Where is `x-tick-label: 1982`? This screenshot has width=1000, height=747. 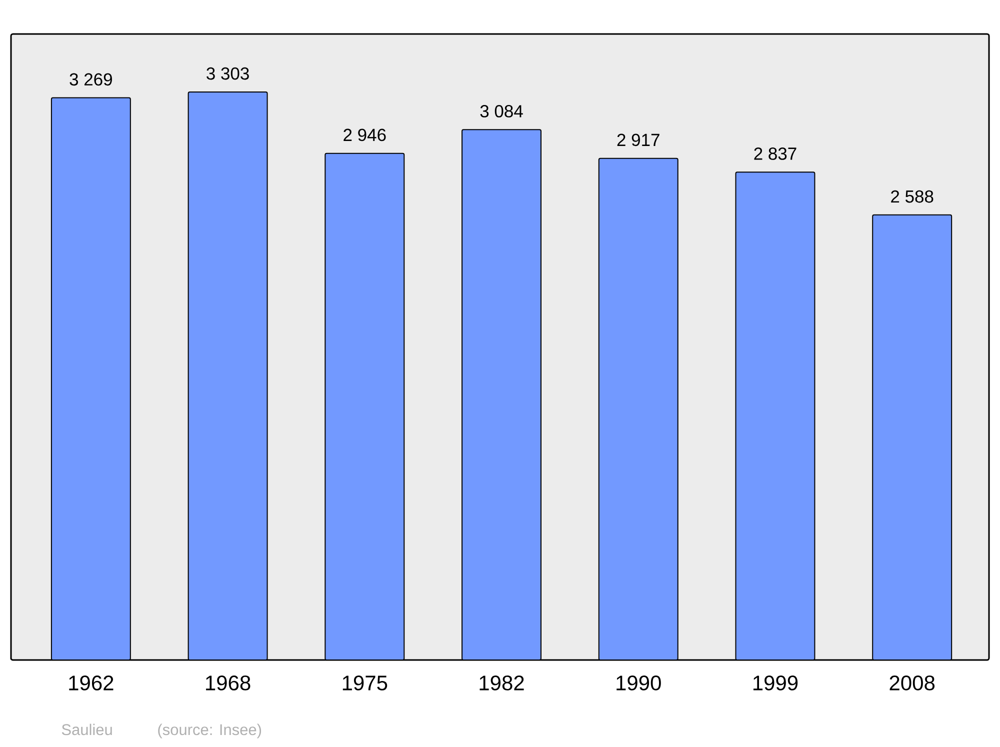
x-tick-label: 1982 is located at coordinates (502, 683).